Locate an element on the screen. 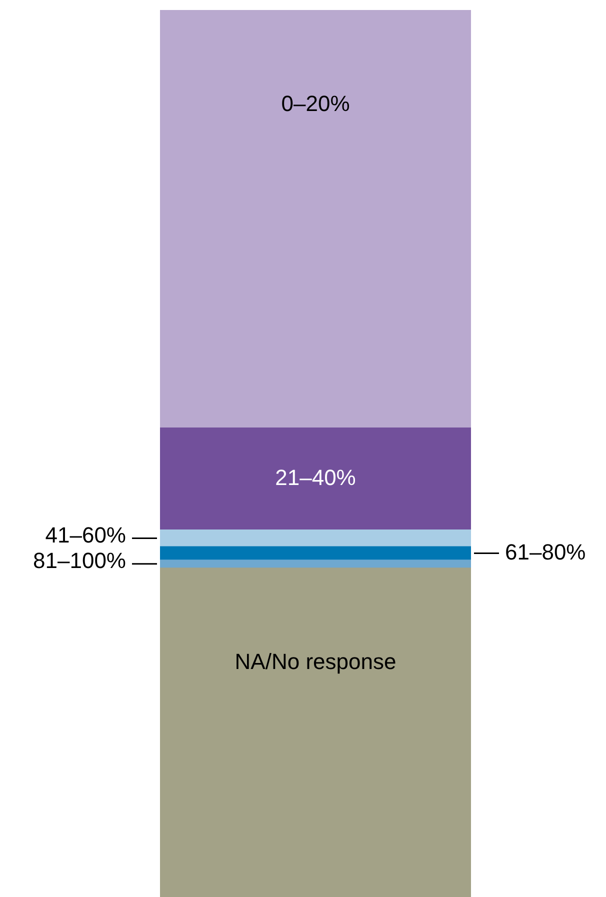 This screenshot has height=897, width=606. series-label: 61–80% is located at coordinates (545, 551).